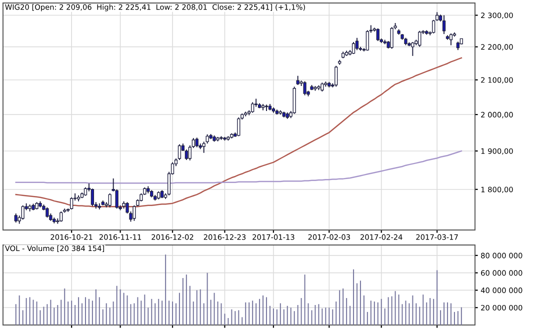 The width and height of the screenshot is (536, 335). What do you see at coordinates (238, 167) in the screenshot?
I see `line-series` at bounding box center [238, 167].